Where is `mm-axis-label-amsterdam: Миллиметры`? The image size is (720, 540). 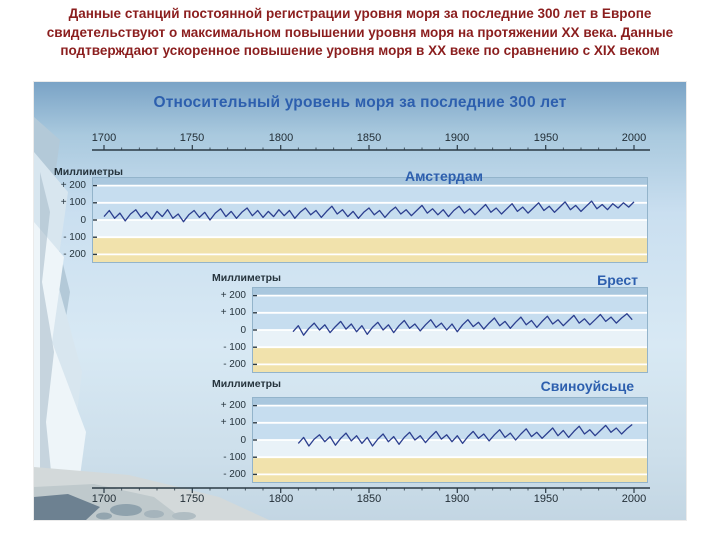 mm-axis-label-amsterdam: Миллиметры is located at coordinates (88, 172).